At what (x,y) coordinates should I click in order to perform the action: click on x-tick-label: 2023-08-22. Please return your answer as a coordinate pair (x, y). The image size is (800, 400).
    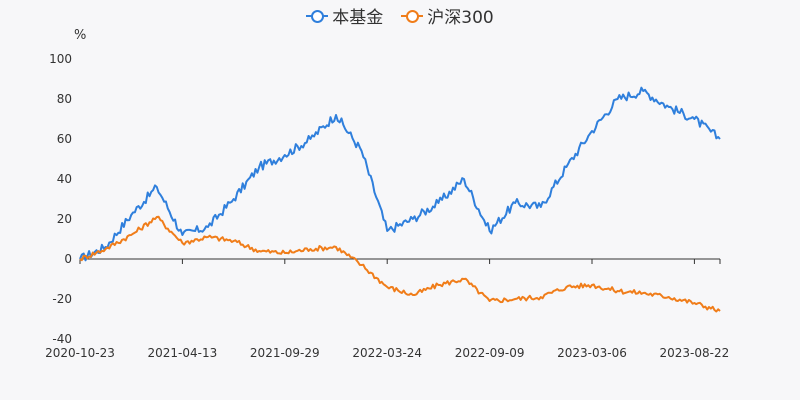
    Looking at the image, I should click on (695, 353).